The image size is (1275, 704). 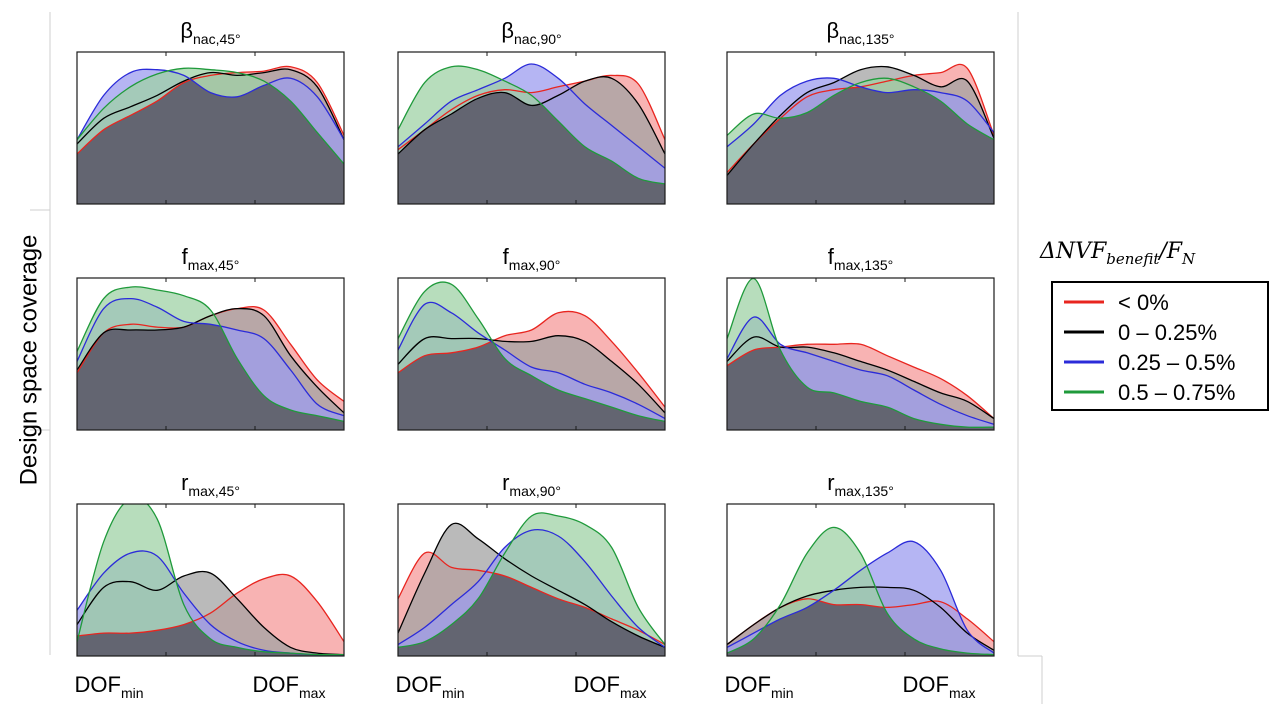 I want to click on panel-title: rmax,135°, so click(x=860, y=484).